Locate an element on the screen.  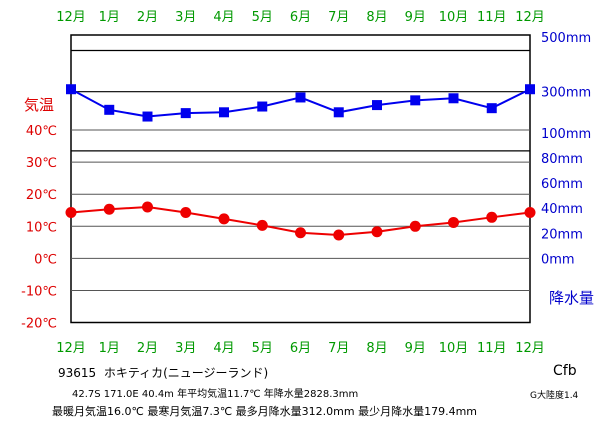
month-label-top: 8月 is located at coordinates (376, 17).